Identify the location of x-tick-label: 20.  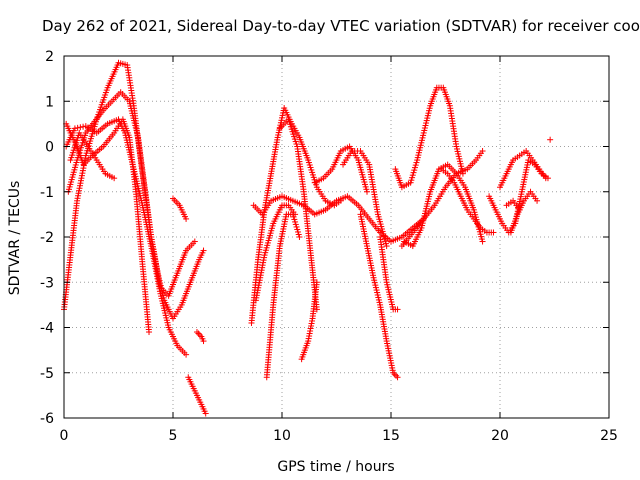
(500, 436).